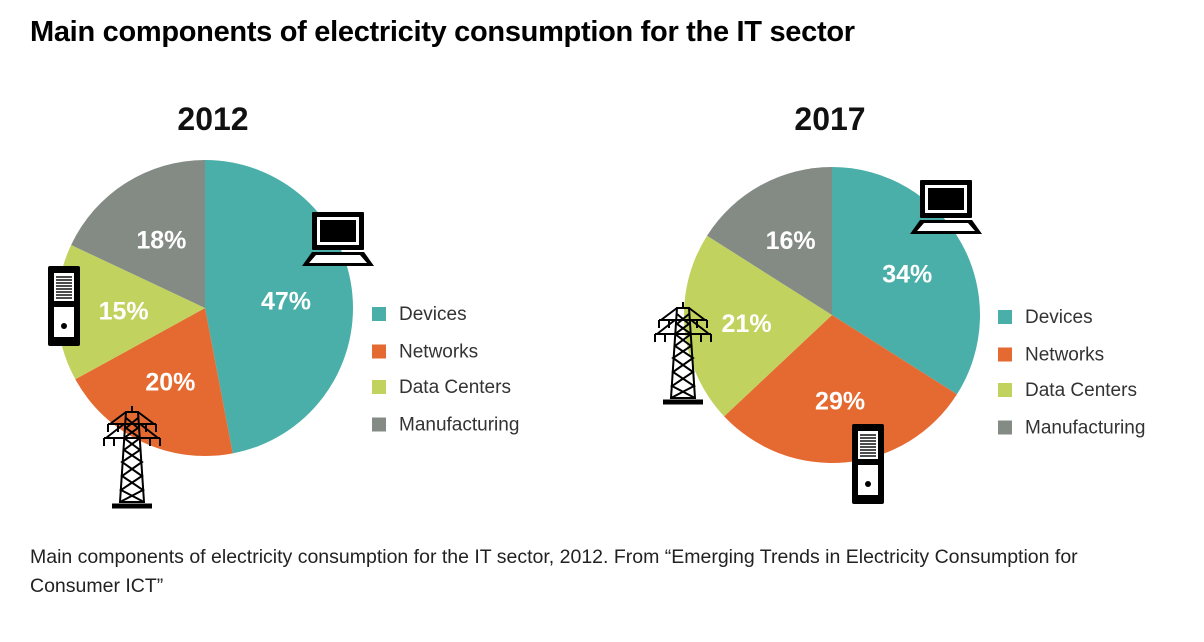  What do you see at coordinates (161, 240) in the screenshot?
I see `data-label-manufacturing: 18%` at bounding box center [161, 240].